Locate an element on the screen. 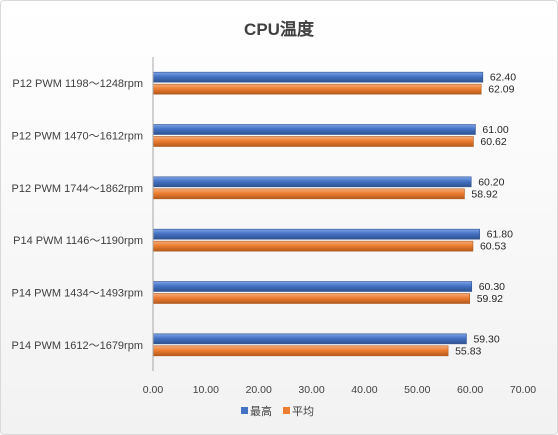  x-tick-label: 50.00 is located at coordinates (417, 390).